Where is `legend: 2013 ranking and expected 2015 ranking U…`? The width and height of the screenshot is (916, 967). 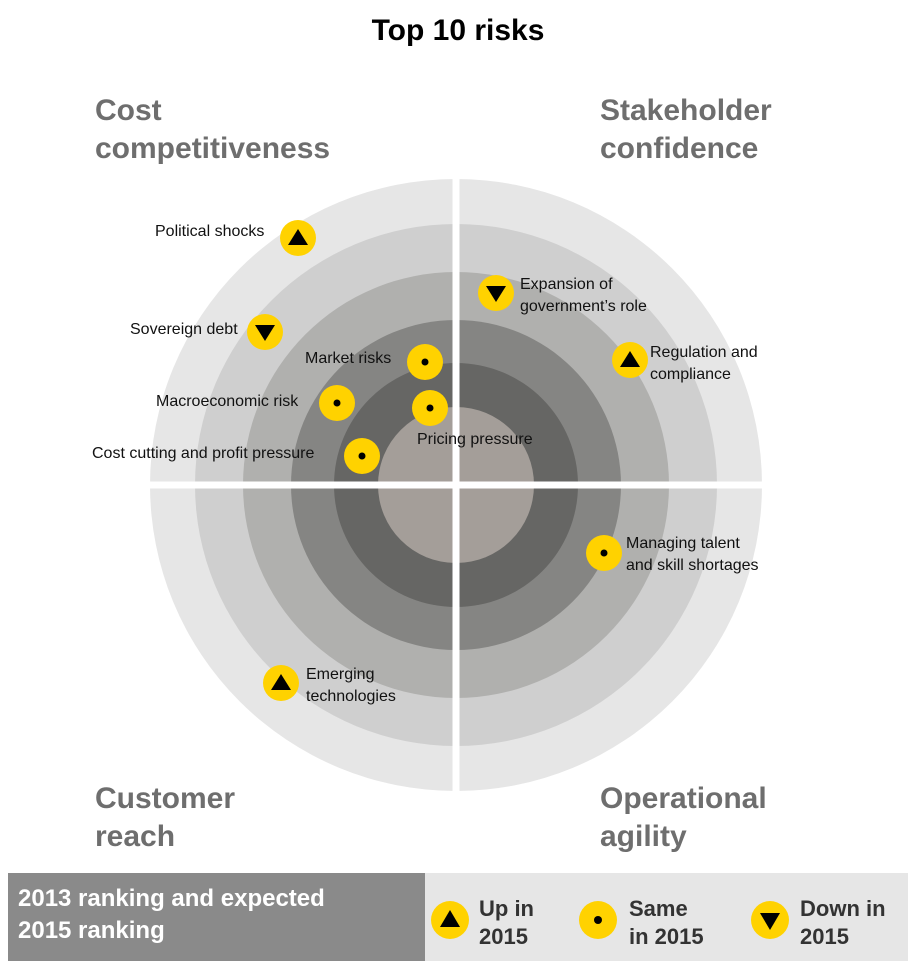
legend: 2013 ranking and expected 2015 ranking U… is located at coordinates (458, 917).